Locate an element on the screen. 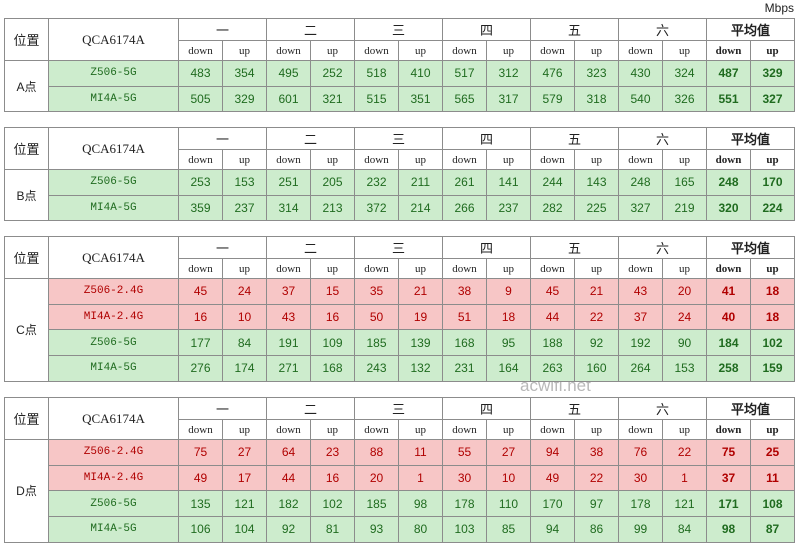  value-cell: 476 is located at coordinates (552, 73).